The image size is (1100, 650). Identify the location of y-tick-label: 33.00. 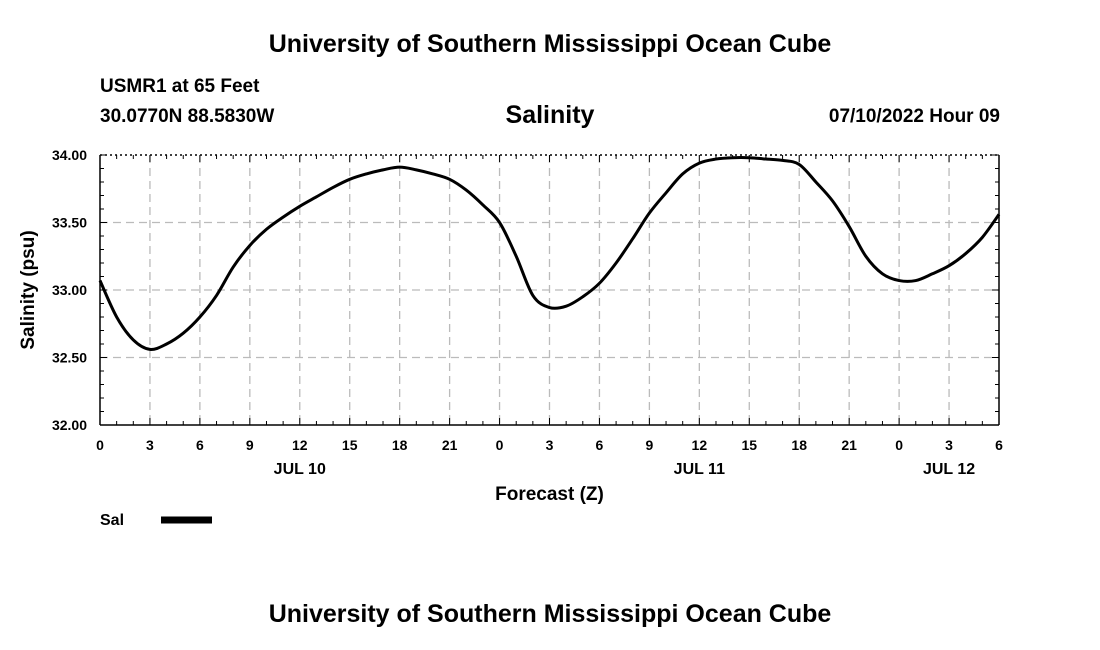
(69, 290).